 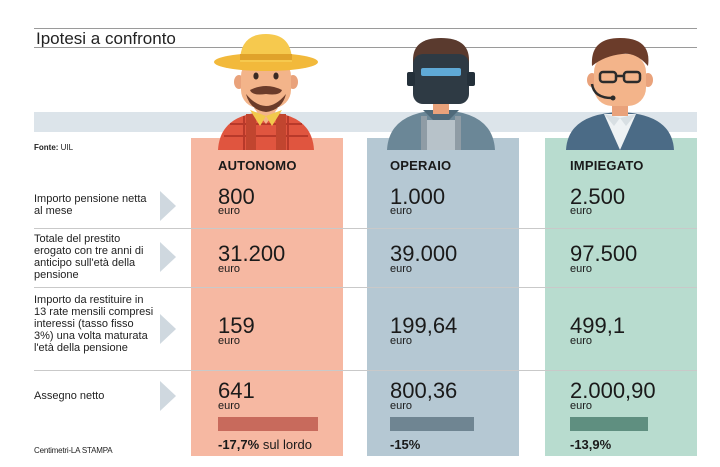 What do you see at coordinates (607, 165) in the screenshot?
I see `heading-impiegato: IMPIEGATO` at bounding box center [607, 165].